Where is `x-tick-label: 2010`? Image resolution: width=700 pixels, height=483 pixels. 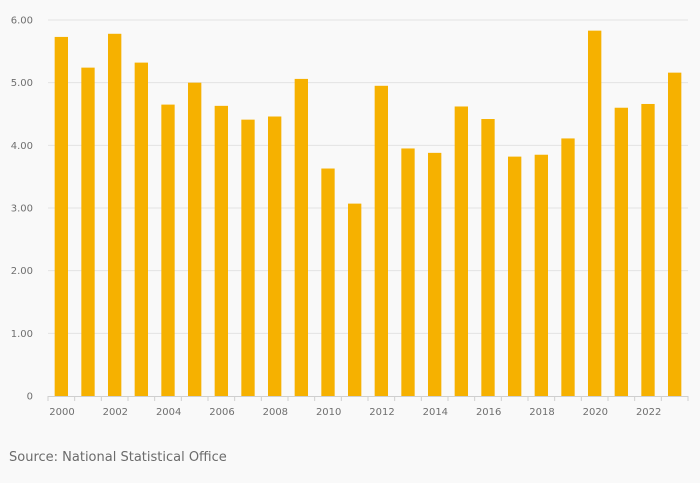 x-tick-label: 2010 is located at coordinates (328, 412).